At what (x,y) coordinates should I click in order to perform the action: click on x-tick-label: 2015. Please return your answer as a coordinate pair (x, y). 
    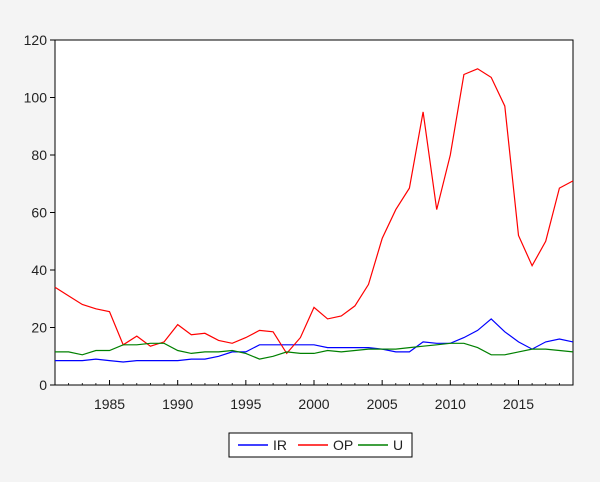
    Looking at the image, I should click on (518, 404).